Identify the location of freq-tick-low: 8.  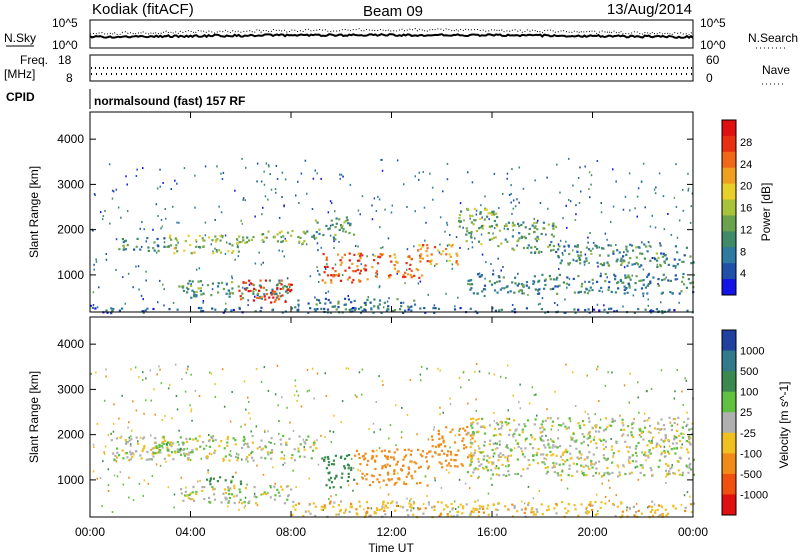
(69, 78).